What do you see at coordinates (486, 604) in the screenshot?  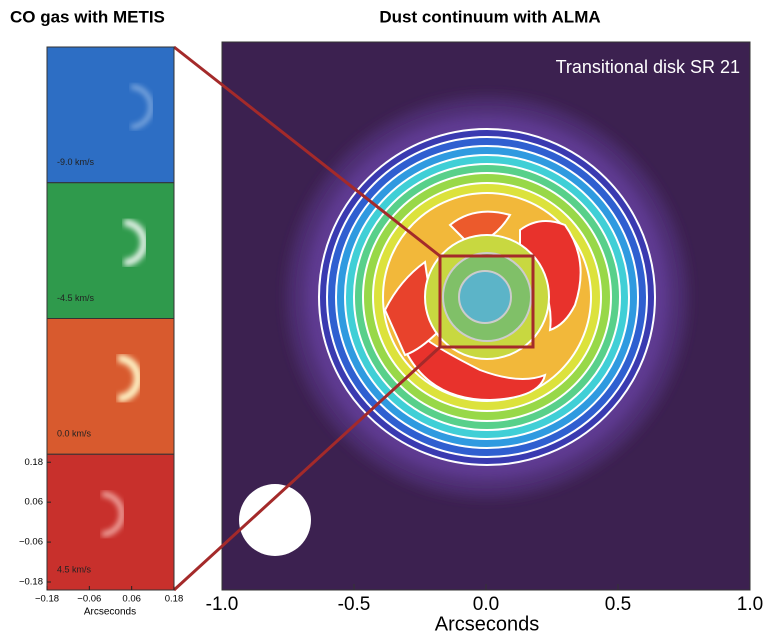 I see `x-tick-label: 0.0` at bounding box center [486, 604].